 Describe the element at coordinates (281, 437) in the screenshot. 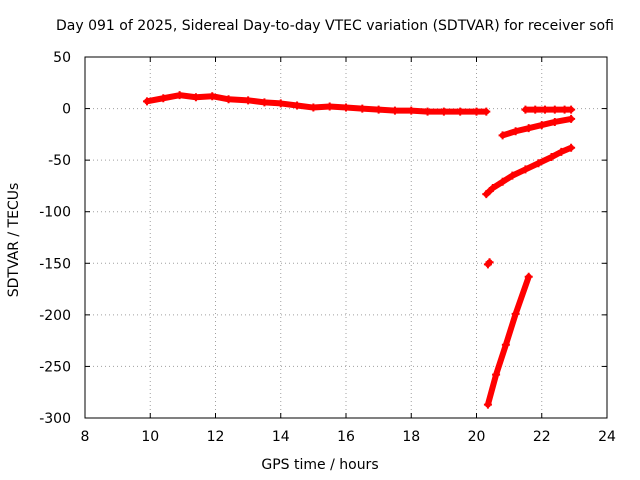

I see `x-tick-label: 14` at that location.